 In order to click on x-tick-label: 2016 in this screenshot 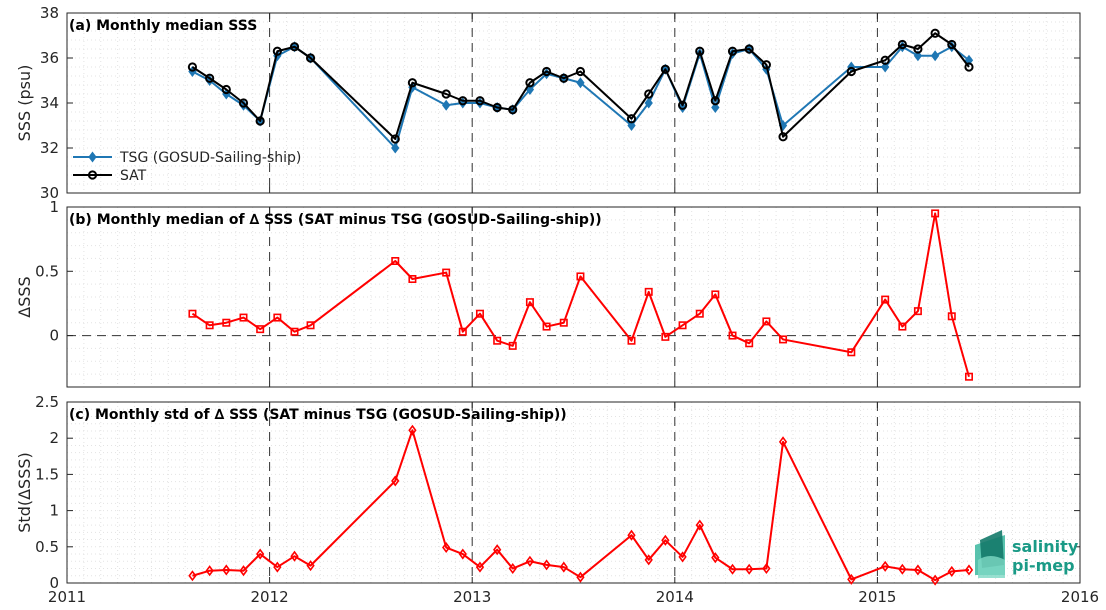, I will do `click(1080, 597)`.